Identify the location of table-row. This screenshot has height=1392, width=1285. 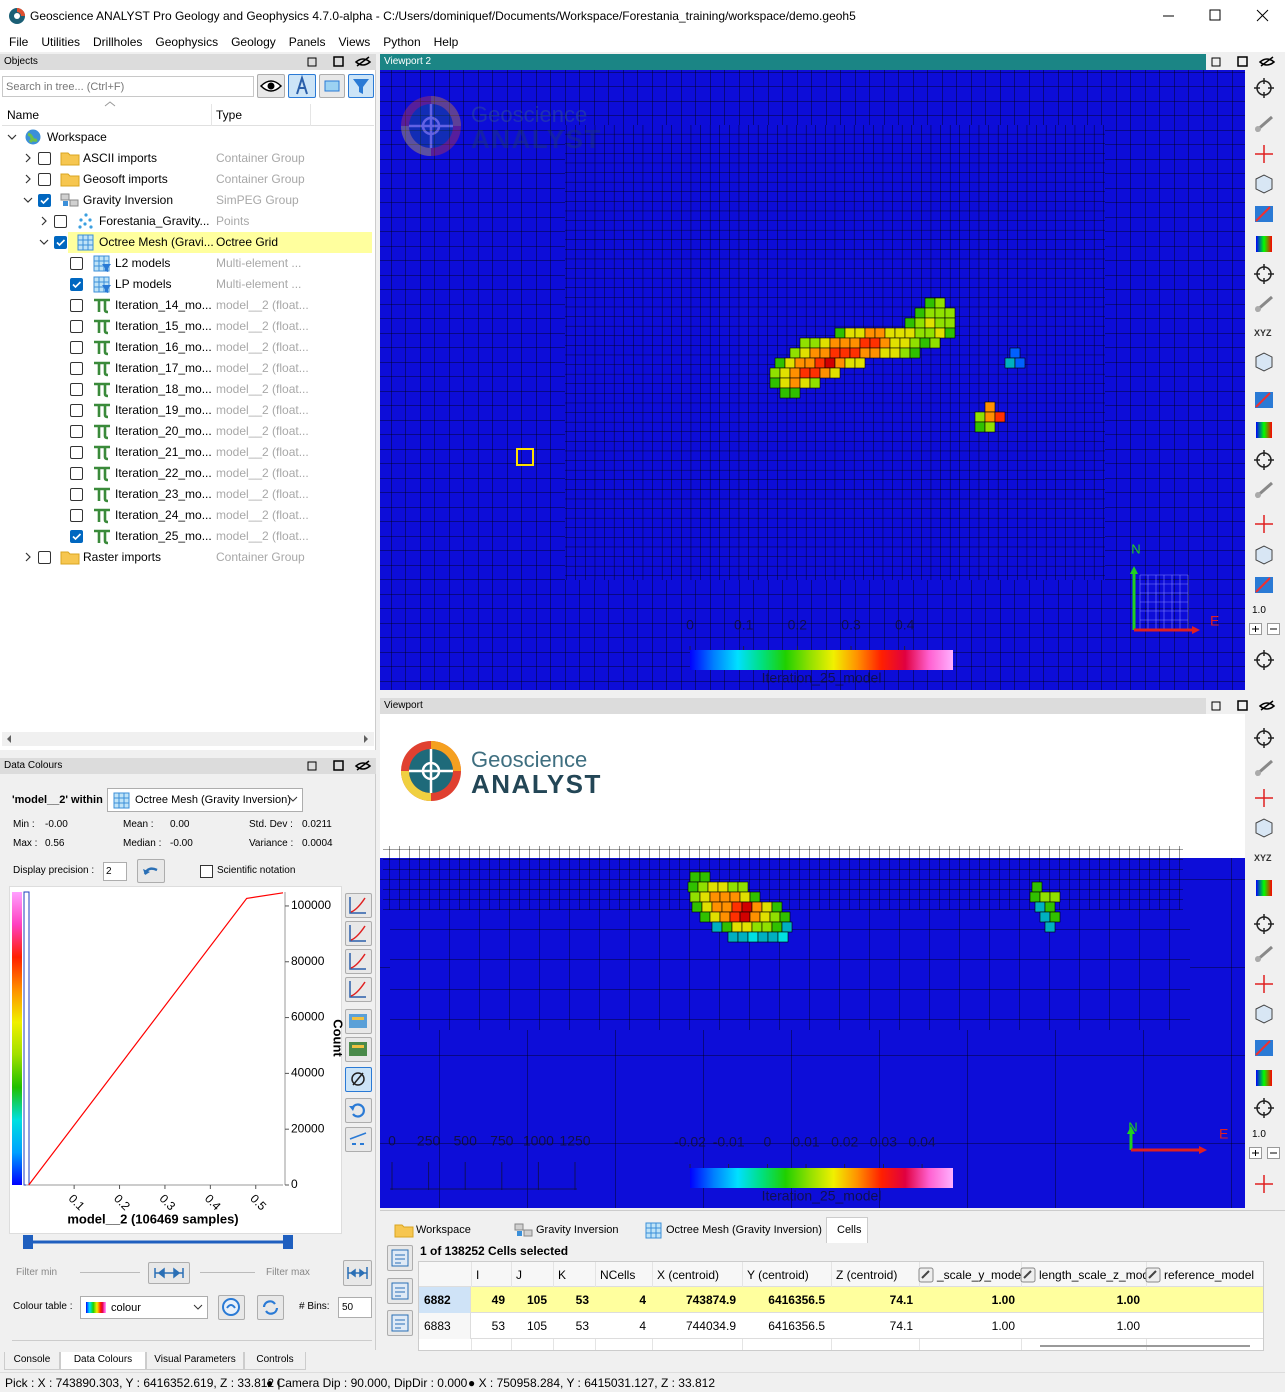
(841, 1326).